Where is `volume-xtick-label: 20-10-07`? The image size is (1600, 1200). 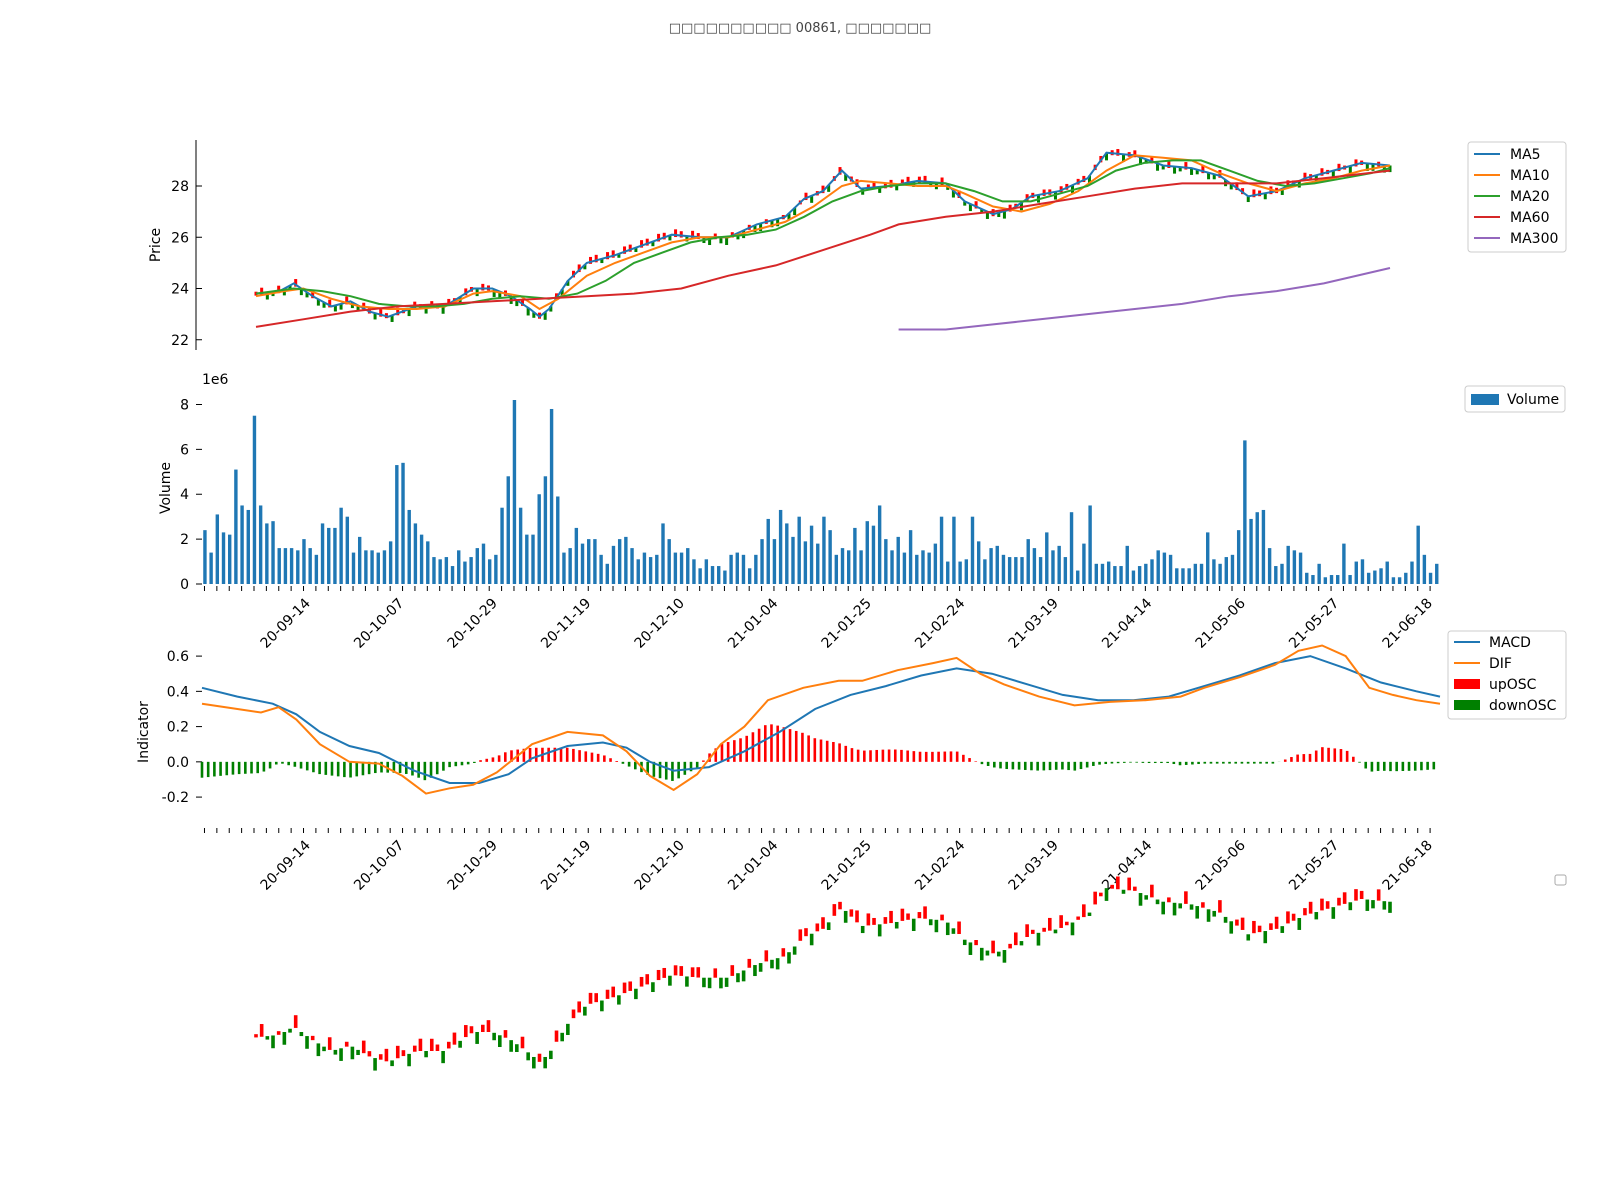 volume-xtick-label: 20-10-07 is located at coordinates (379, 624).